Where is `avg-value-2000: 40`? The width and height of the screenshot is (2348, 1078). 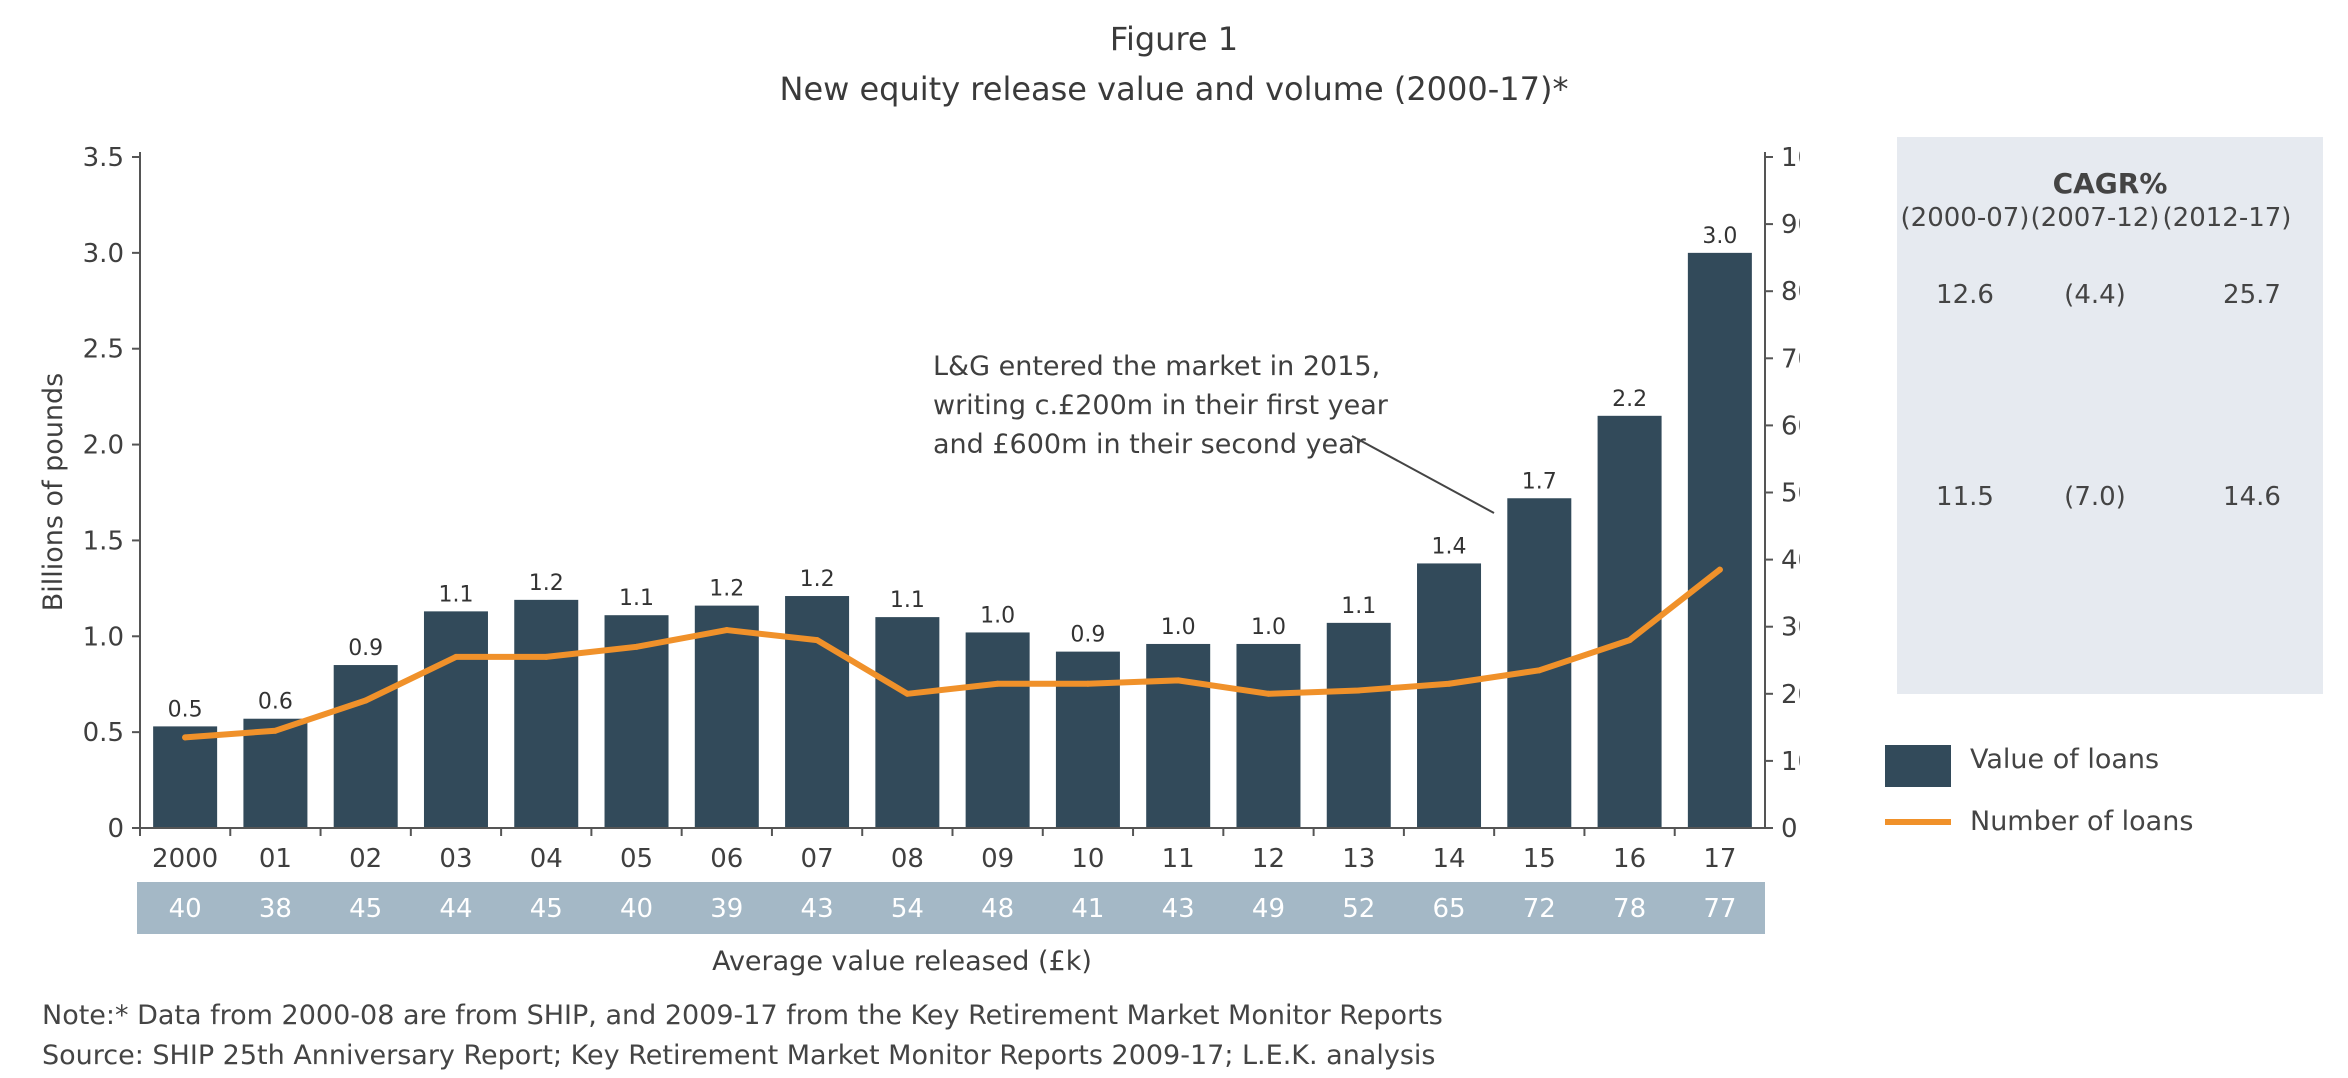 avg-value-2000: 40 is located at coordinates (185, 909).